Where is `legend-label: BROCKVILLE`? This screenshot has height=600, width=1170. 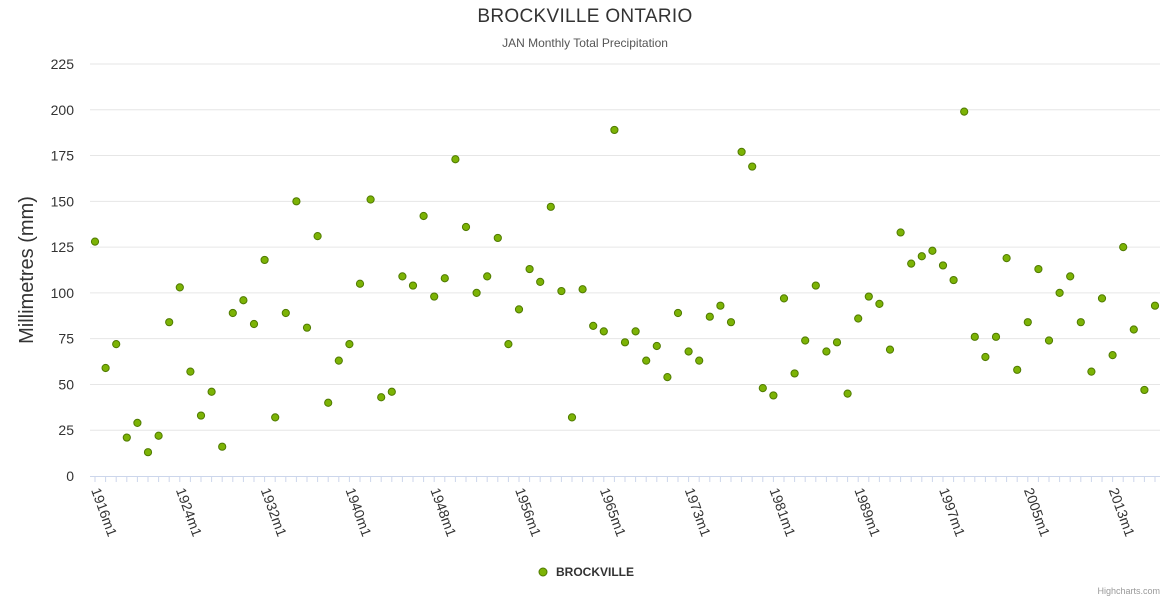 legend-label: BROCKVILLE is located at coordinates (595, 572).